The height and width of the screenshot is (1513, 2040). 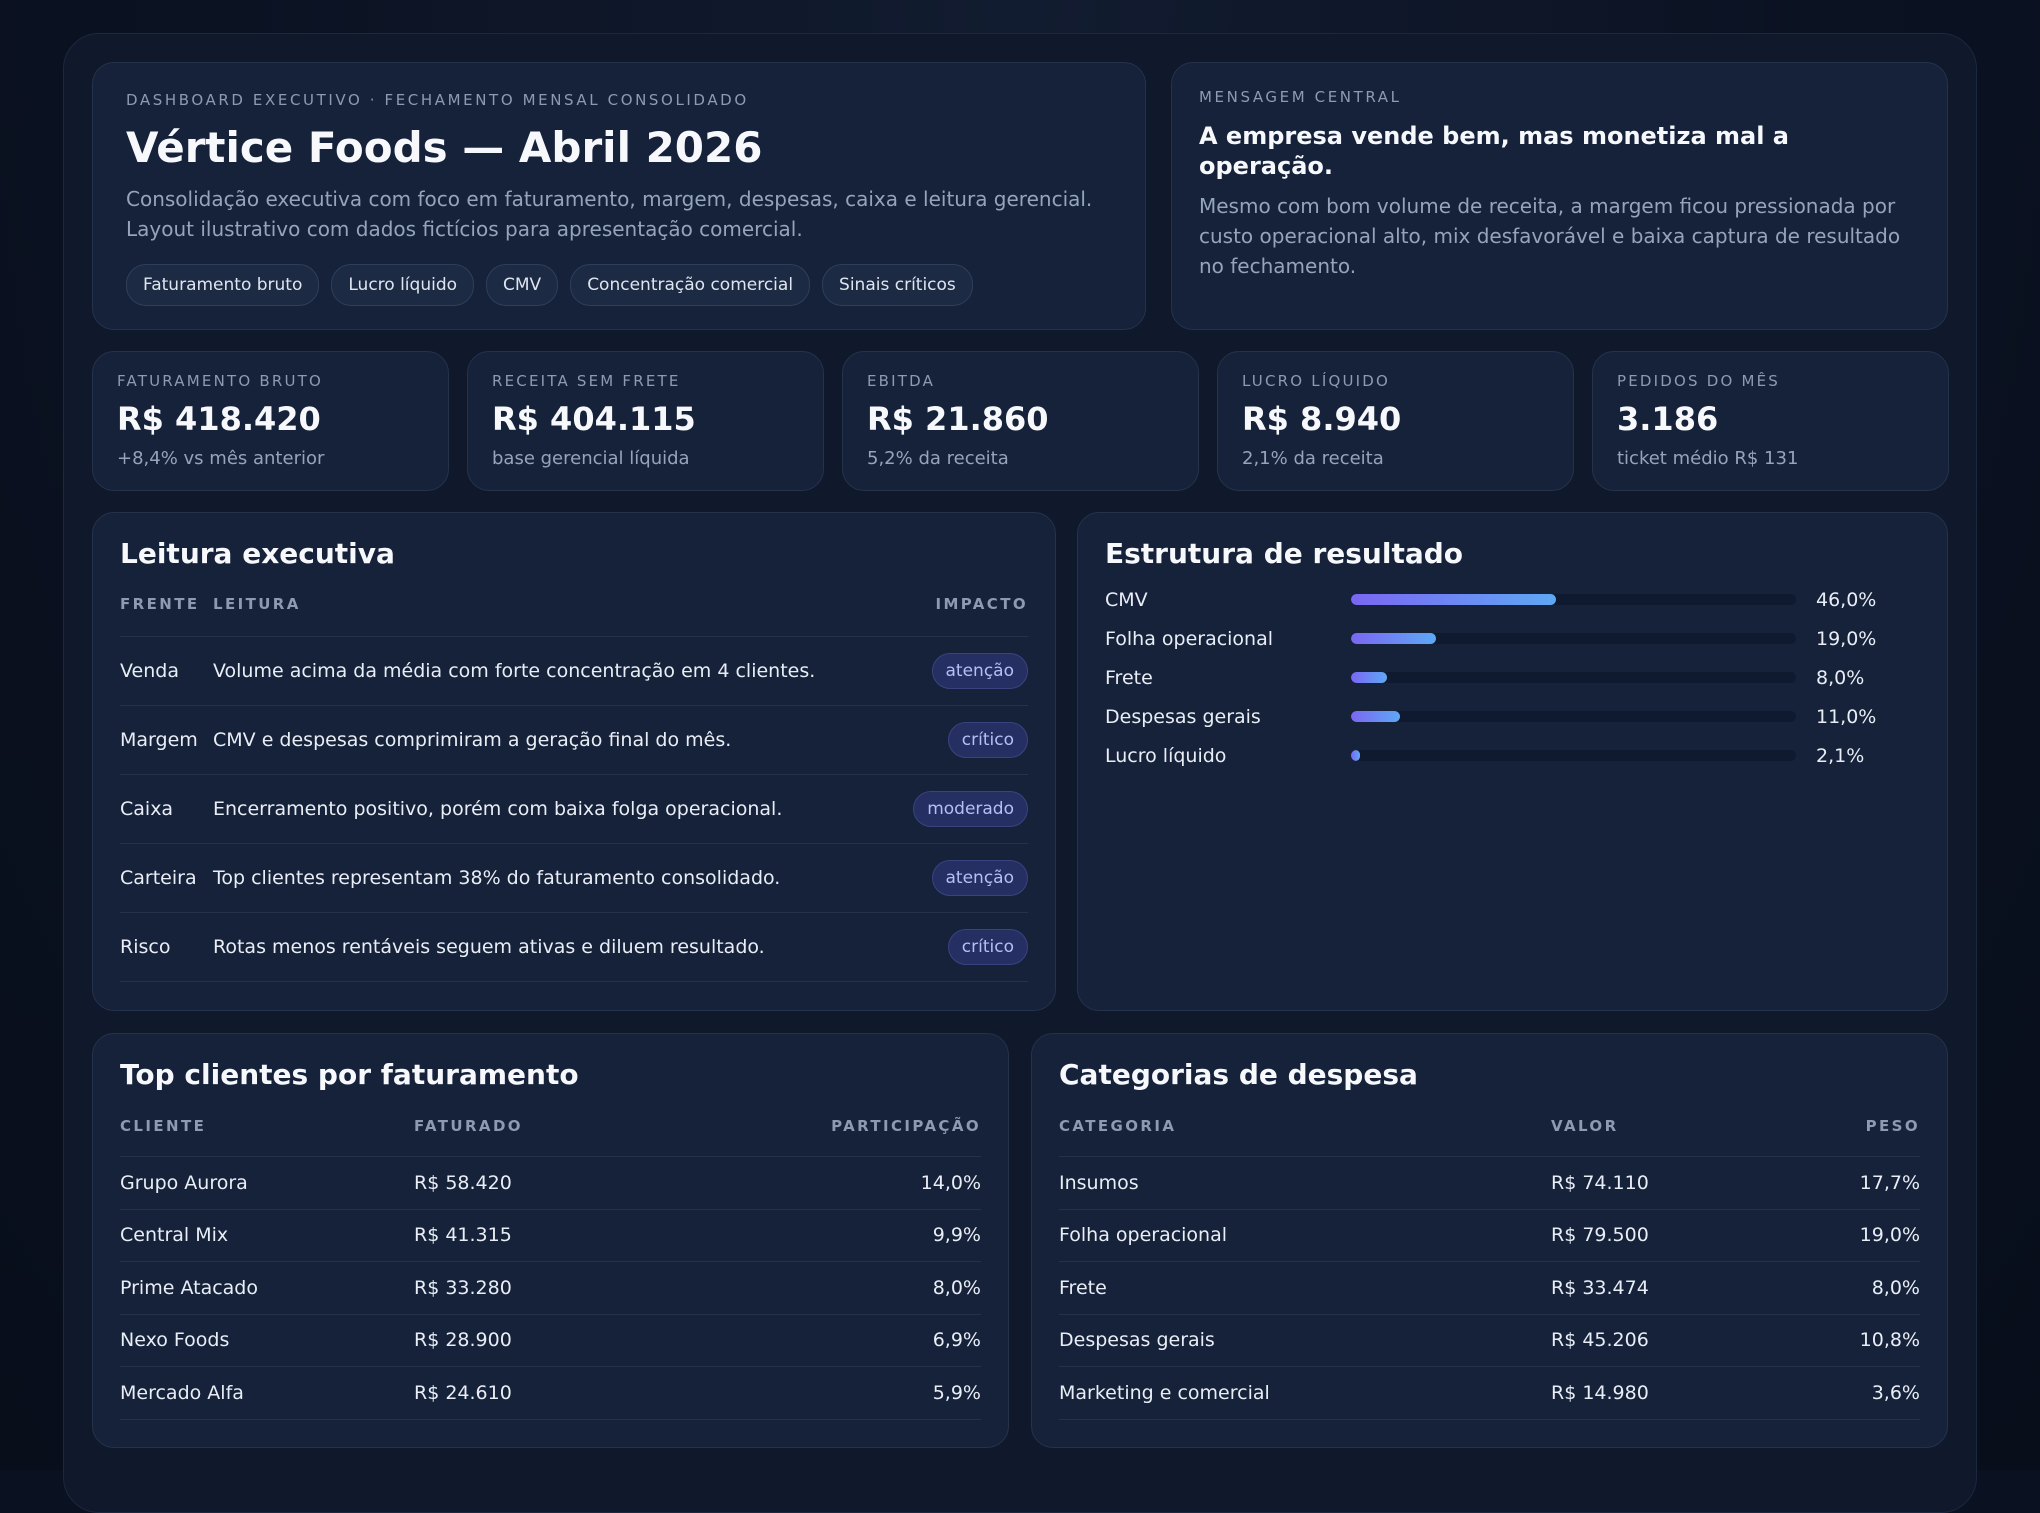 I want to click on categoria-cell: Marketing e comercial, so click(x=1164, y=1392).